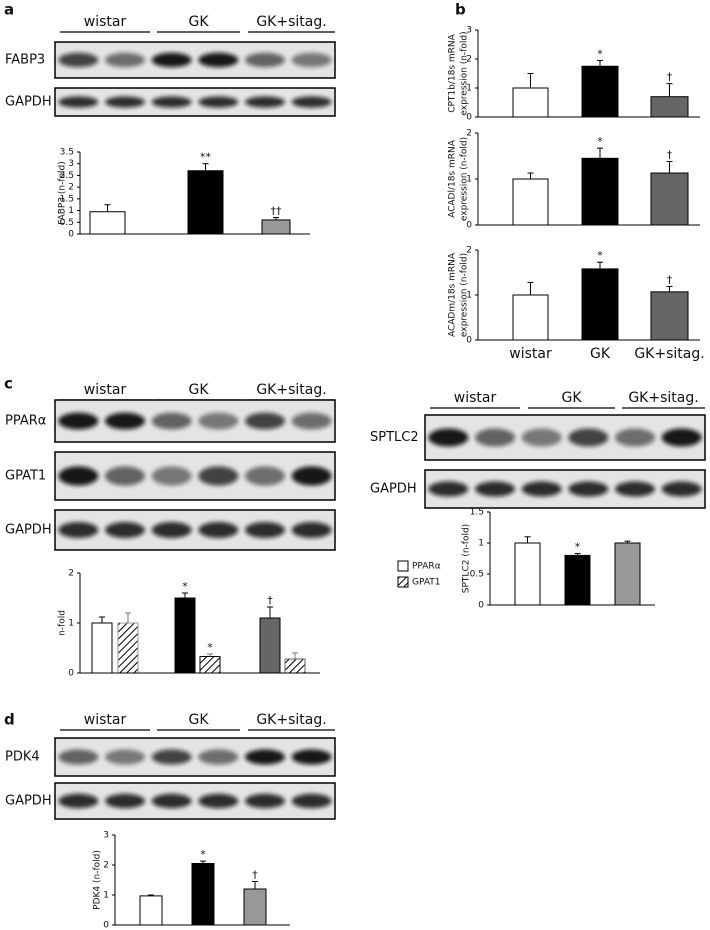  I want to click on legend-swatch, so click(403, 582).